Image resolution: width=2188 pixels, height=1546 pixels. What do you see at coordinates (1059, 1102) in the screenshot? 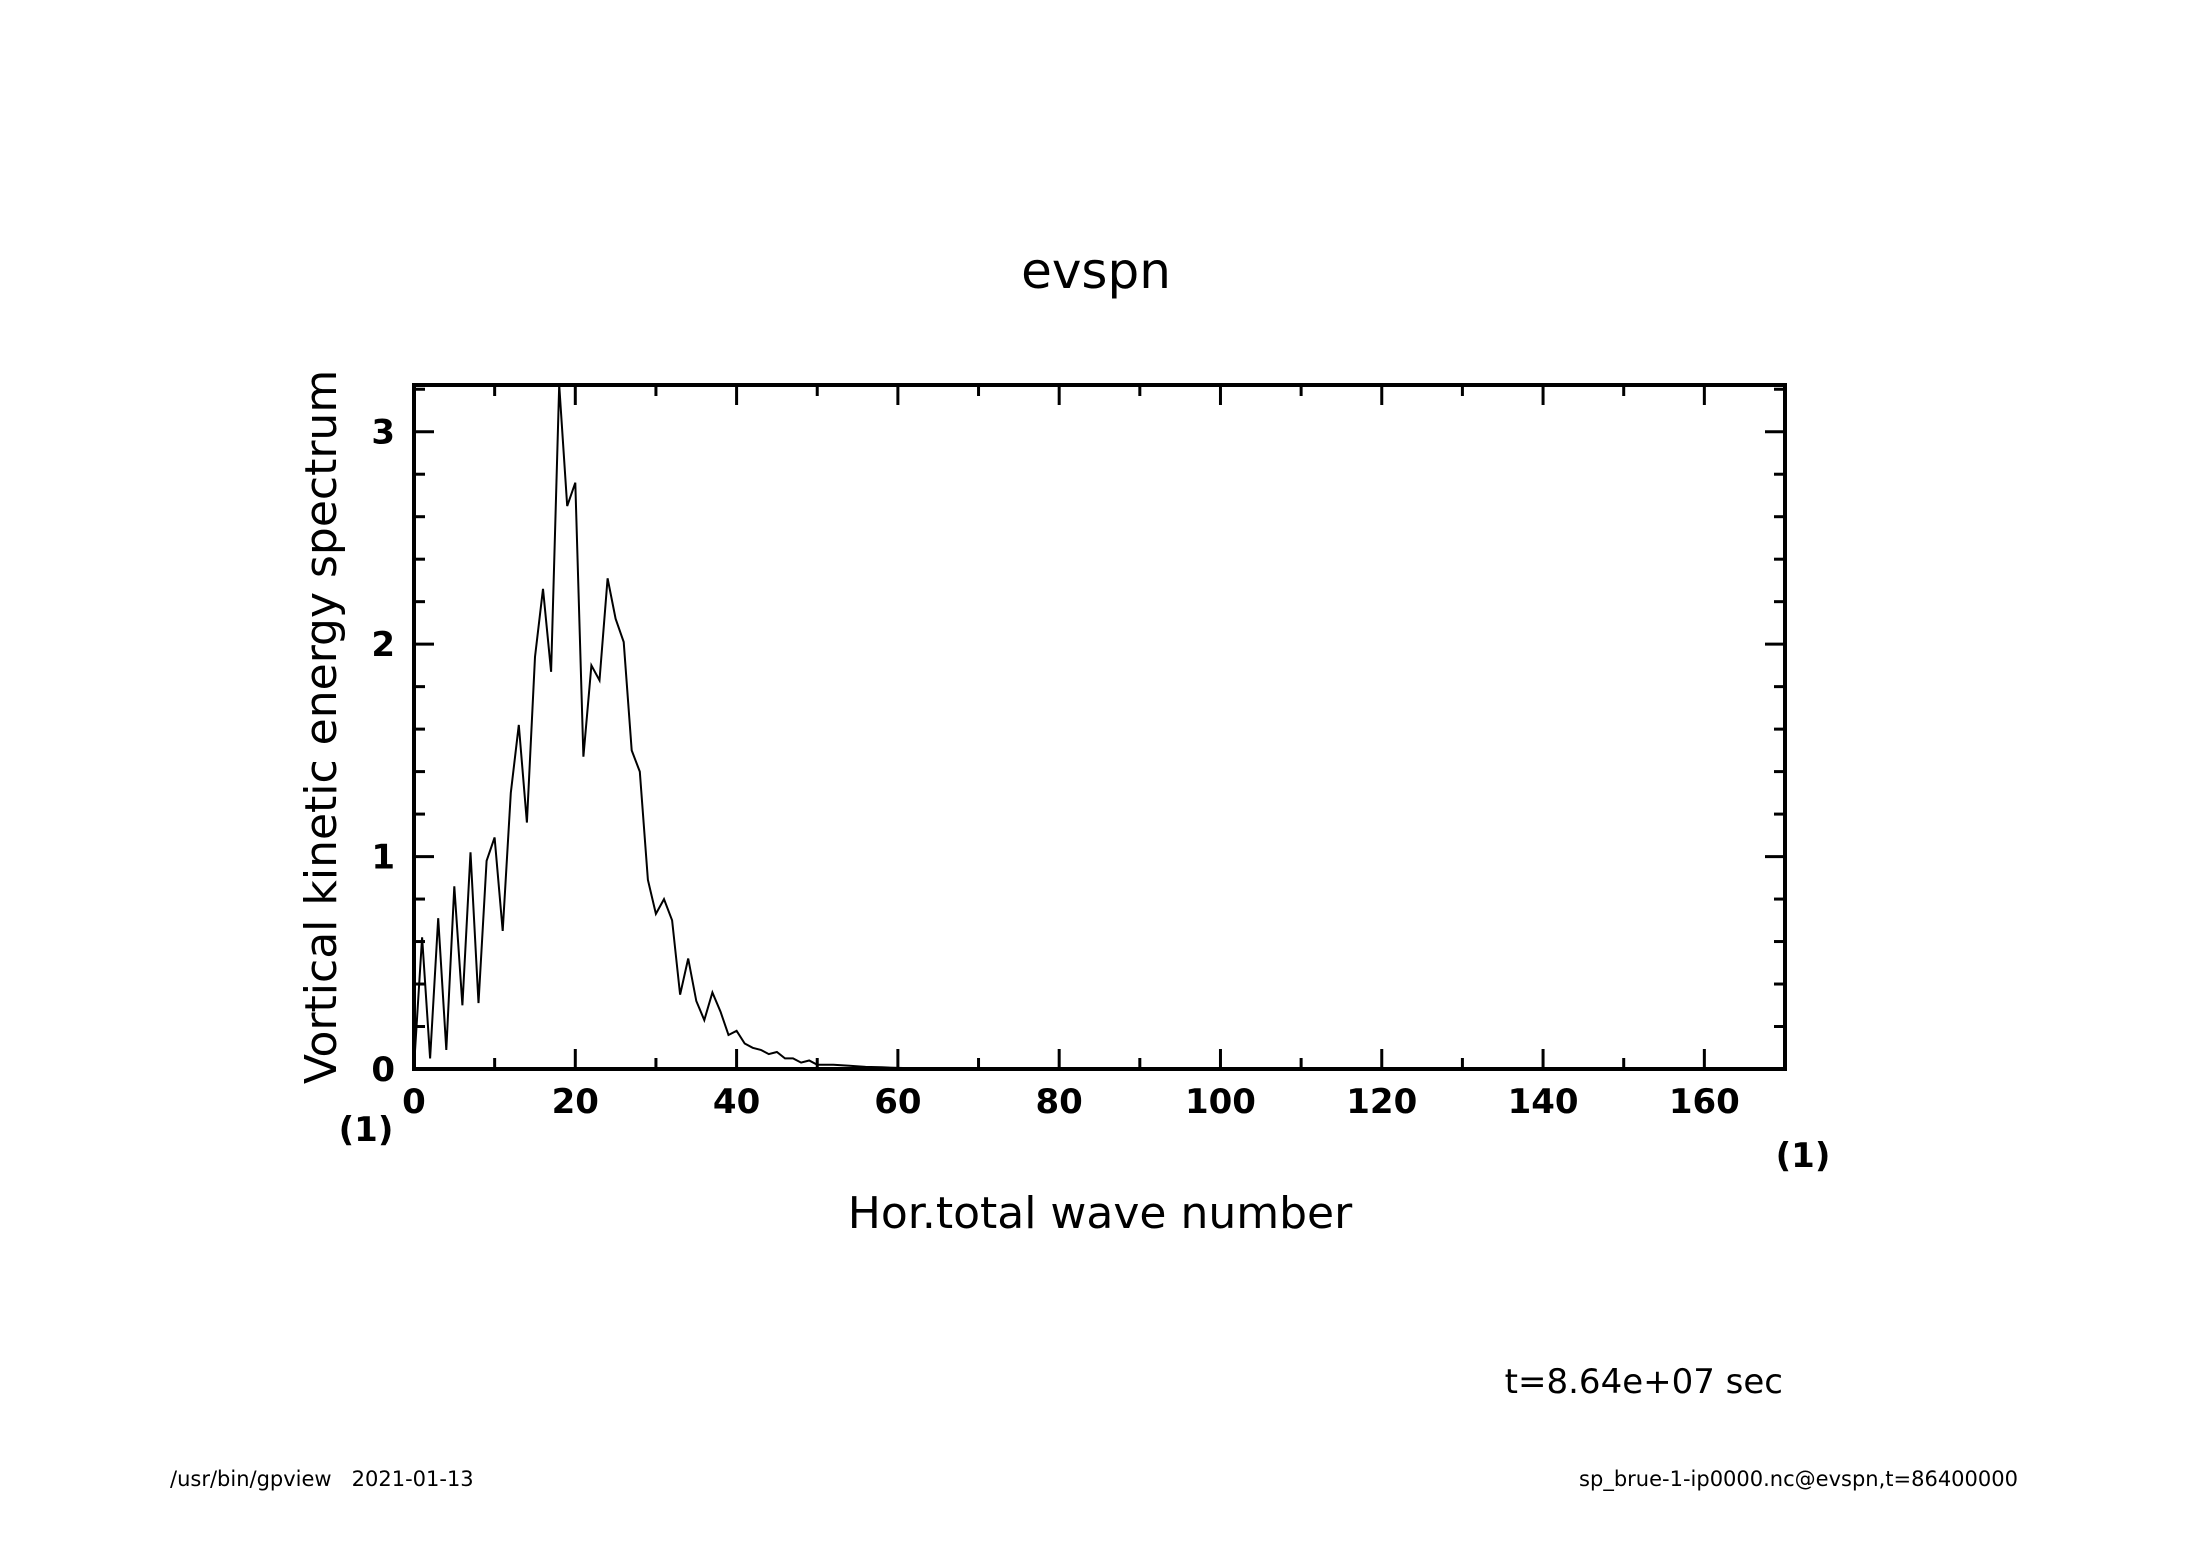
I see `x-tick-label: 80` at bounding box center [1059, 1102].